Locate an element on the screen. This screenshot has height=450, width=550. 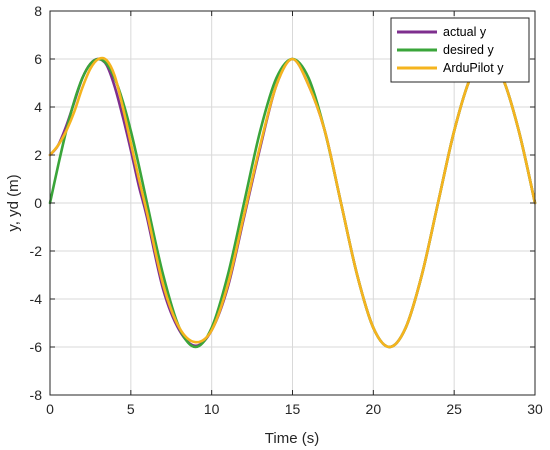
y-tick-label: 8 is located at coordinates (38, 11).